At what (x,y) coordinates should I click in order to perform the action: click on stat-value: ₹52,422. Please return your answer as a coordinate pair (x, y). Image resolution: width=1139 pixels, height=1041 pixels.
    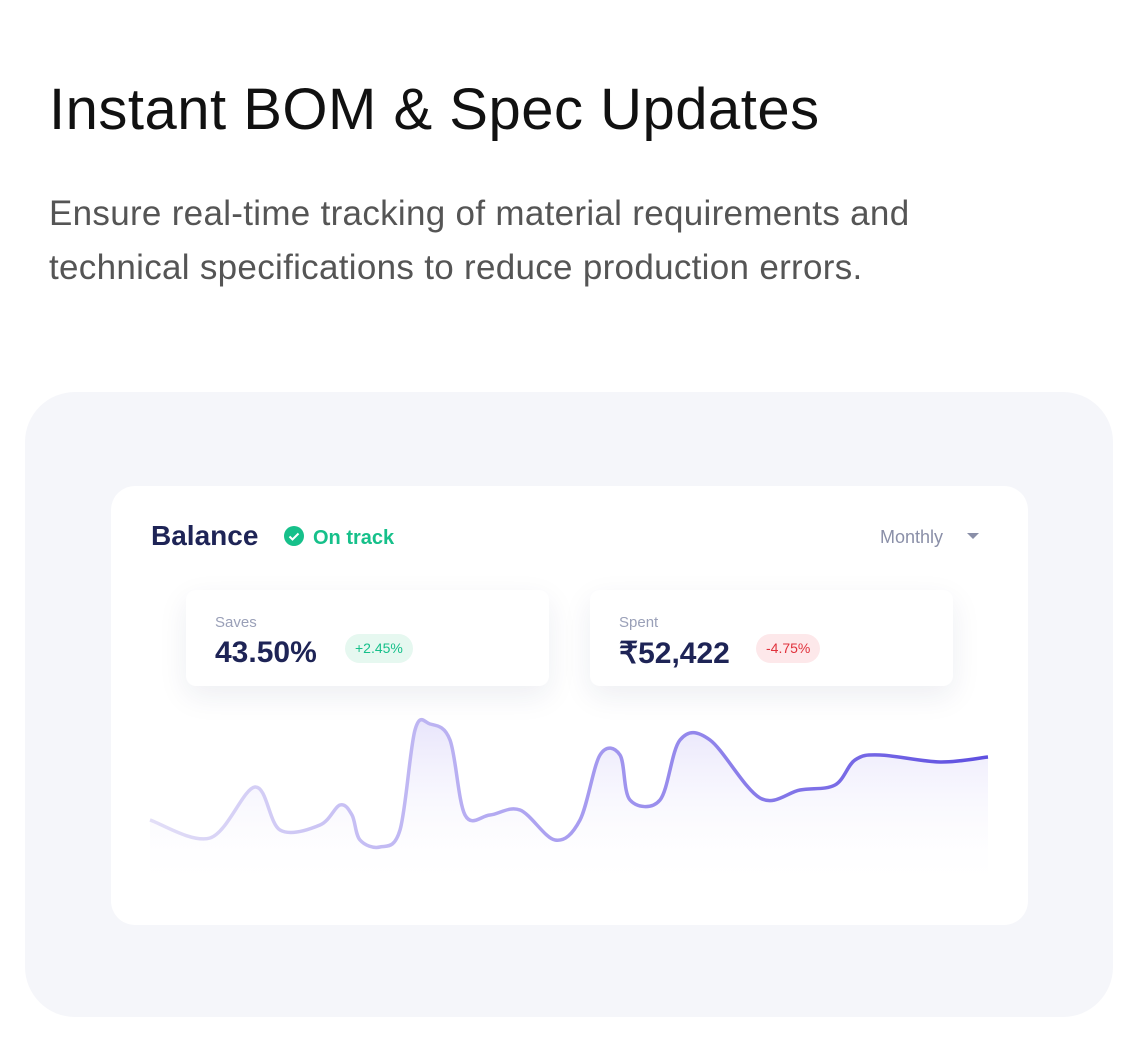
    Looking at the image, I should click on (674, 653).